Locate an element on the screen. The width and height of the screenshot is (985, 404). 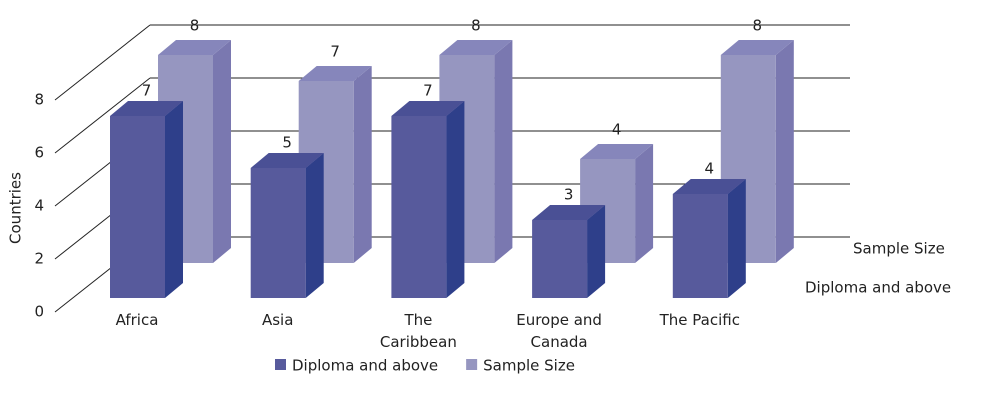
x-tick-label: The Caribbean is located at coordinates (418, 331).